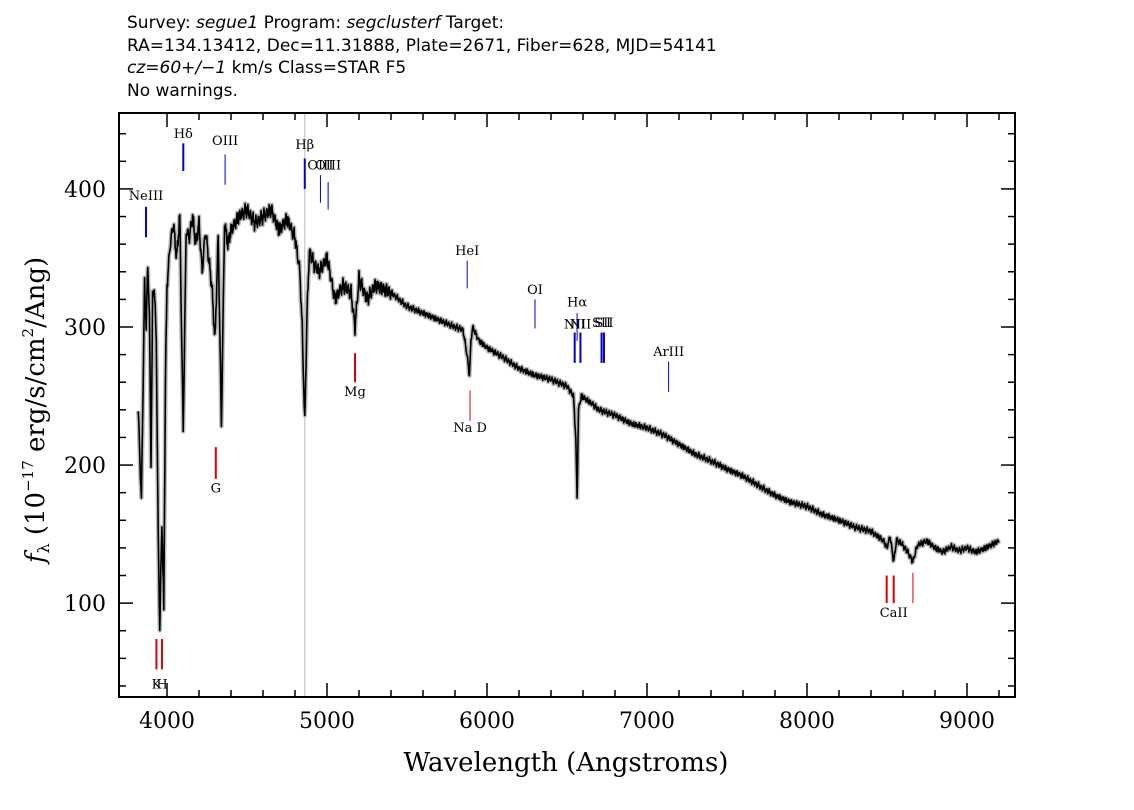 The height and width of the screenshot is (810, 1134). Describe the element at coordinates (668, 352) in the screenshot. I see `emission-line-label: ArIII` at that location.